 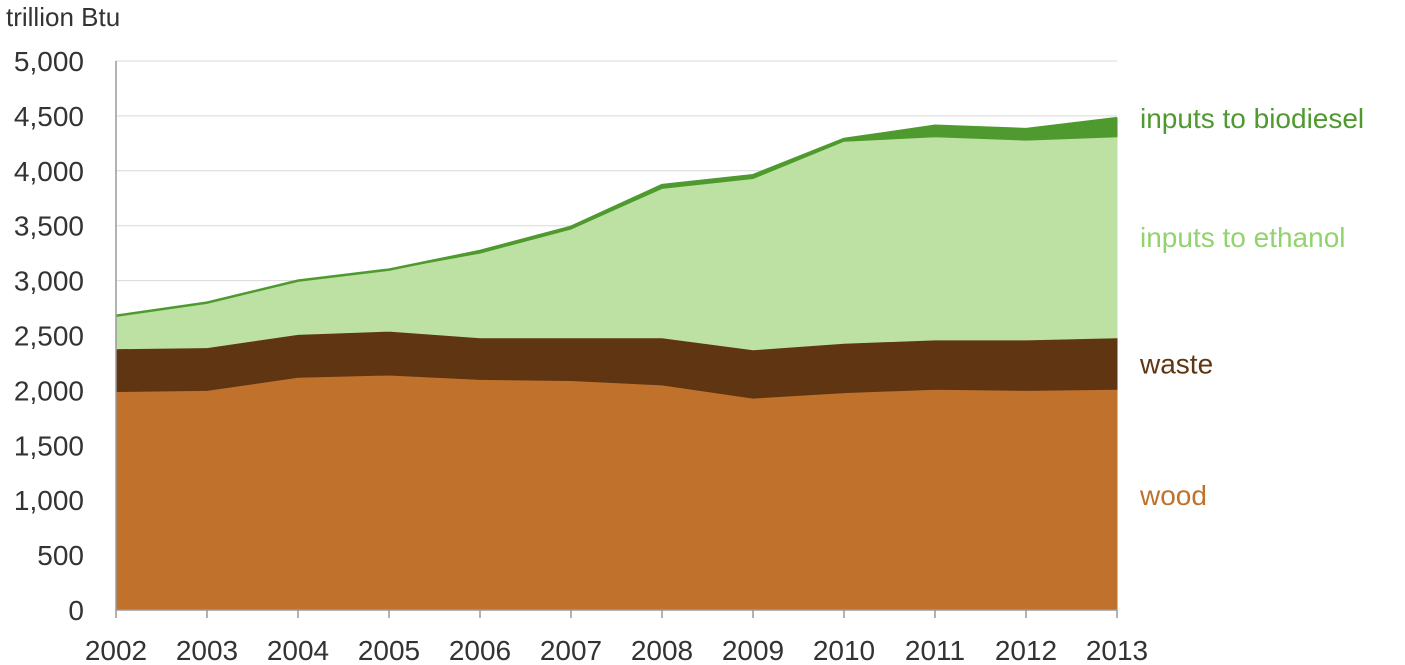 I want to click on x-tick-label: 2010, so click(x=844, y=650).